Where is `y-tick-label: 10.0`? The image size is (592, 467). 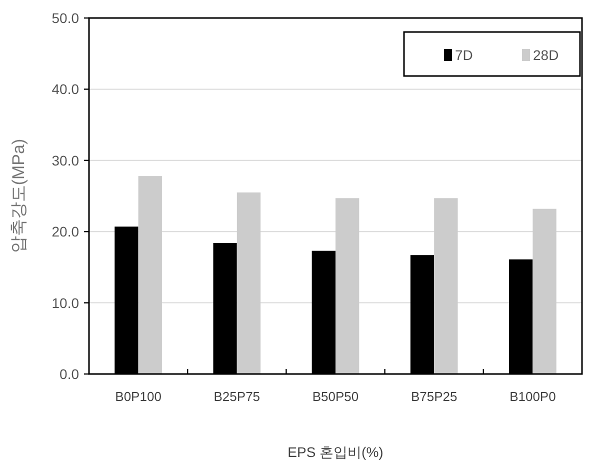
y-tick-label: 10.0 is located at coordinates (66, 302).